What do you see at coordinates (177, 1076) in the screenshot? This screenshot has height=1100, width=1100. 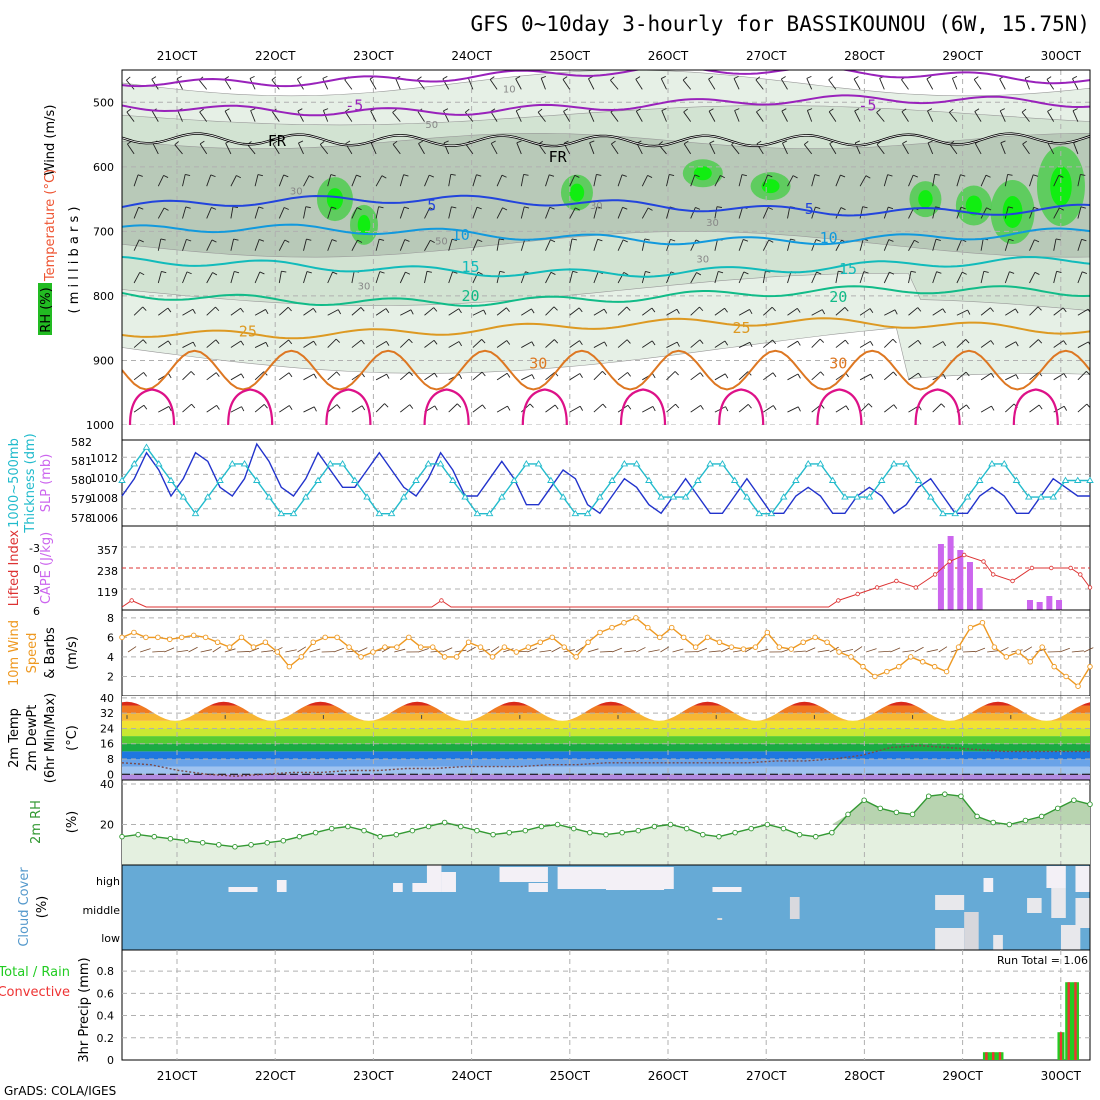 I see `bottom-date-label: 21OCT` at bounding box center [177, 1076].